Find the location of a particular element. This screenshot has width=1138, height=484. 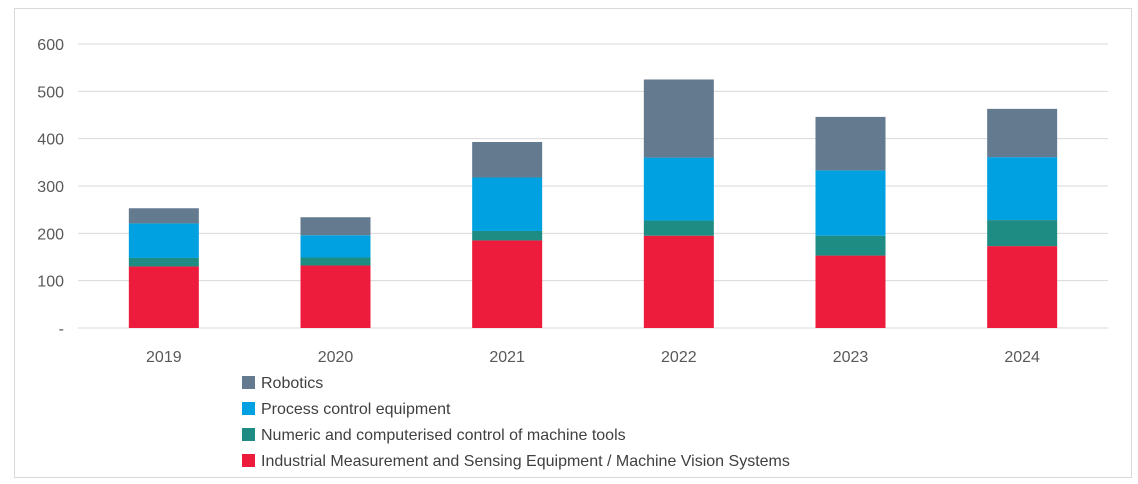

y-tick-label: 500 is located at coordinates (50, 92).